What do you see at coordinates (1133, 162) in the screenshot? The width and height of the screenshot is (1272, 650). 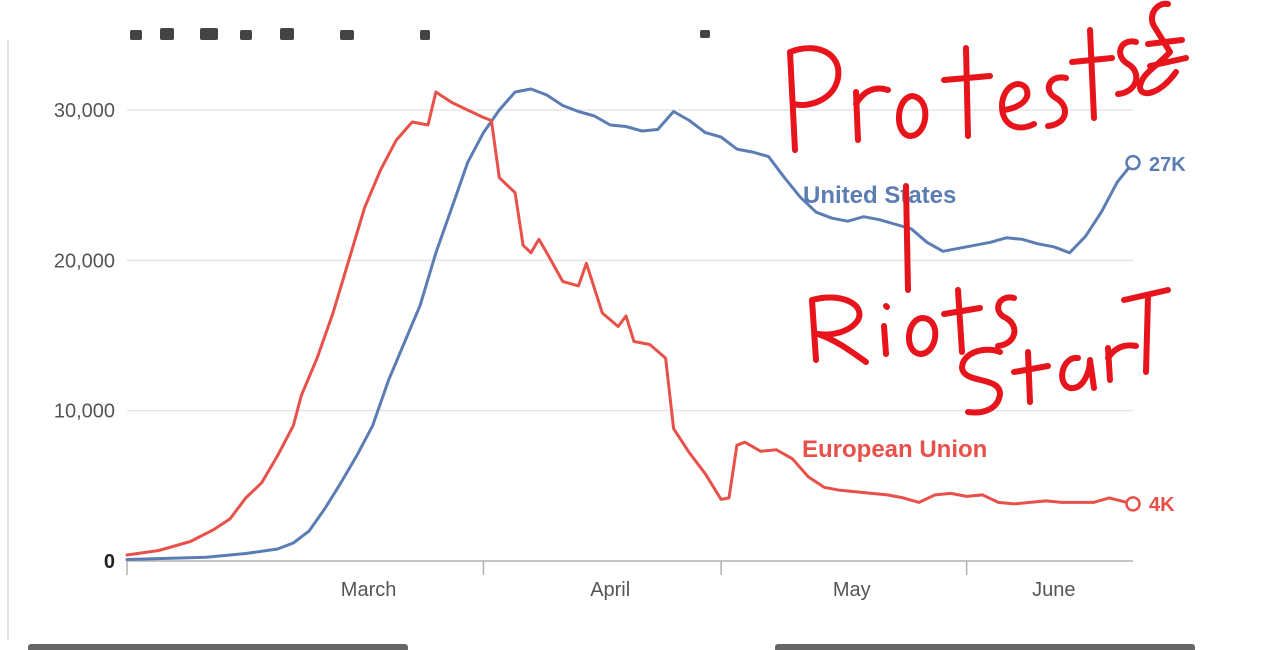 I see `end-marker-united-states` at bounding box center [1133, 162].